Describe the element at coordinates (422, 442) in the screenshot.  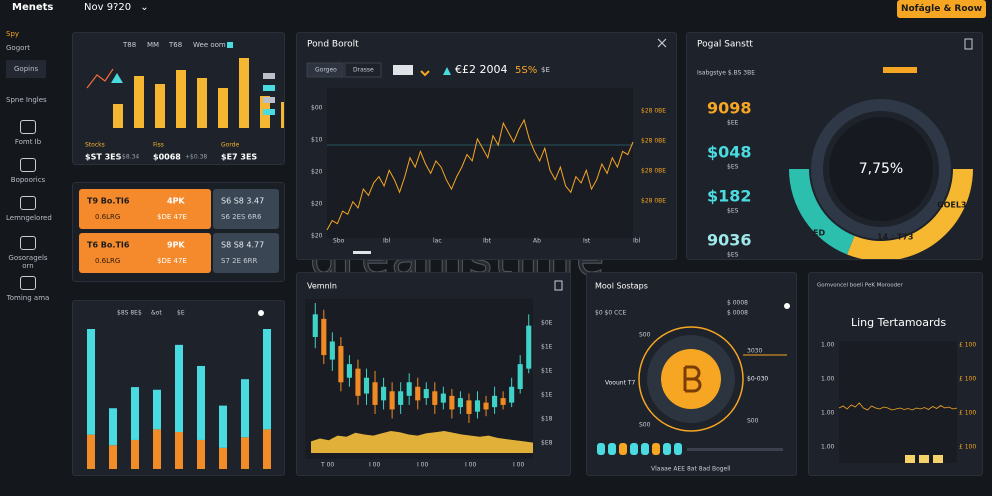
I see `volume-area` at that location.